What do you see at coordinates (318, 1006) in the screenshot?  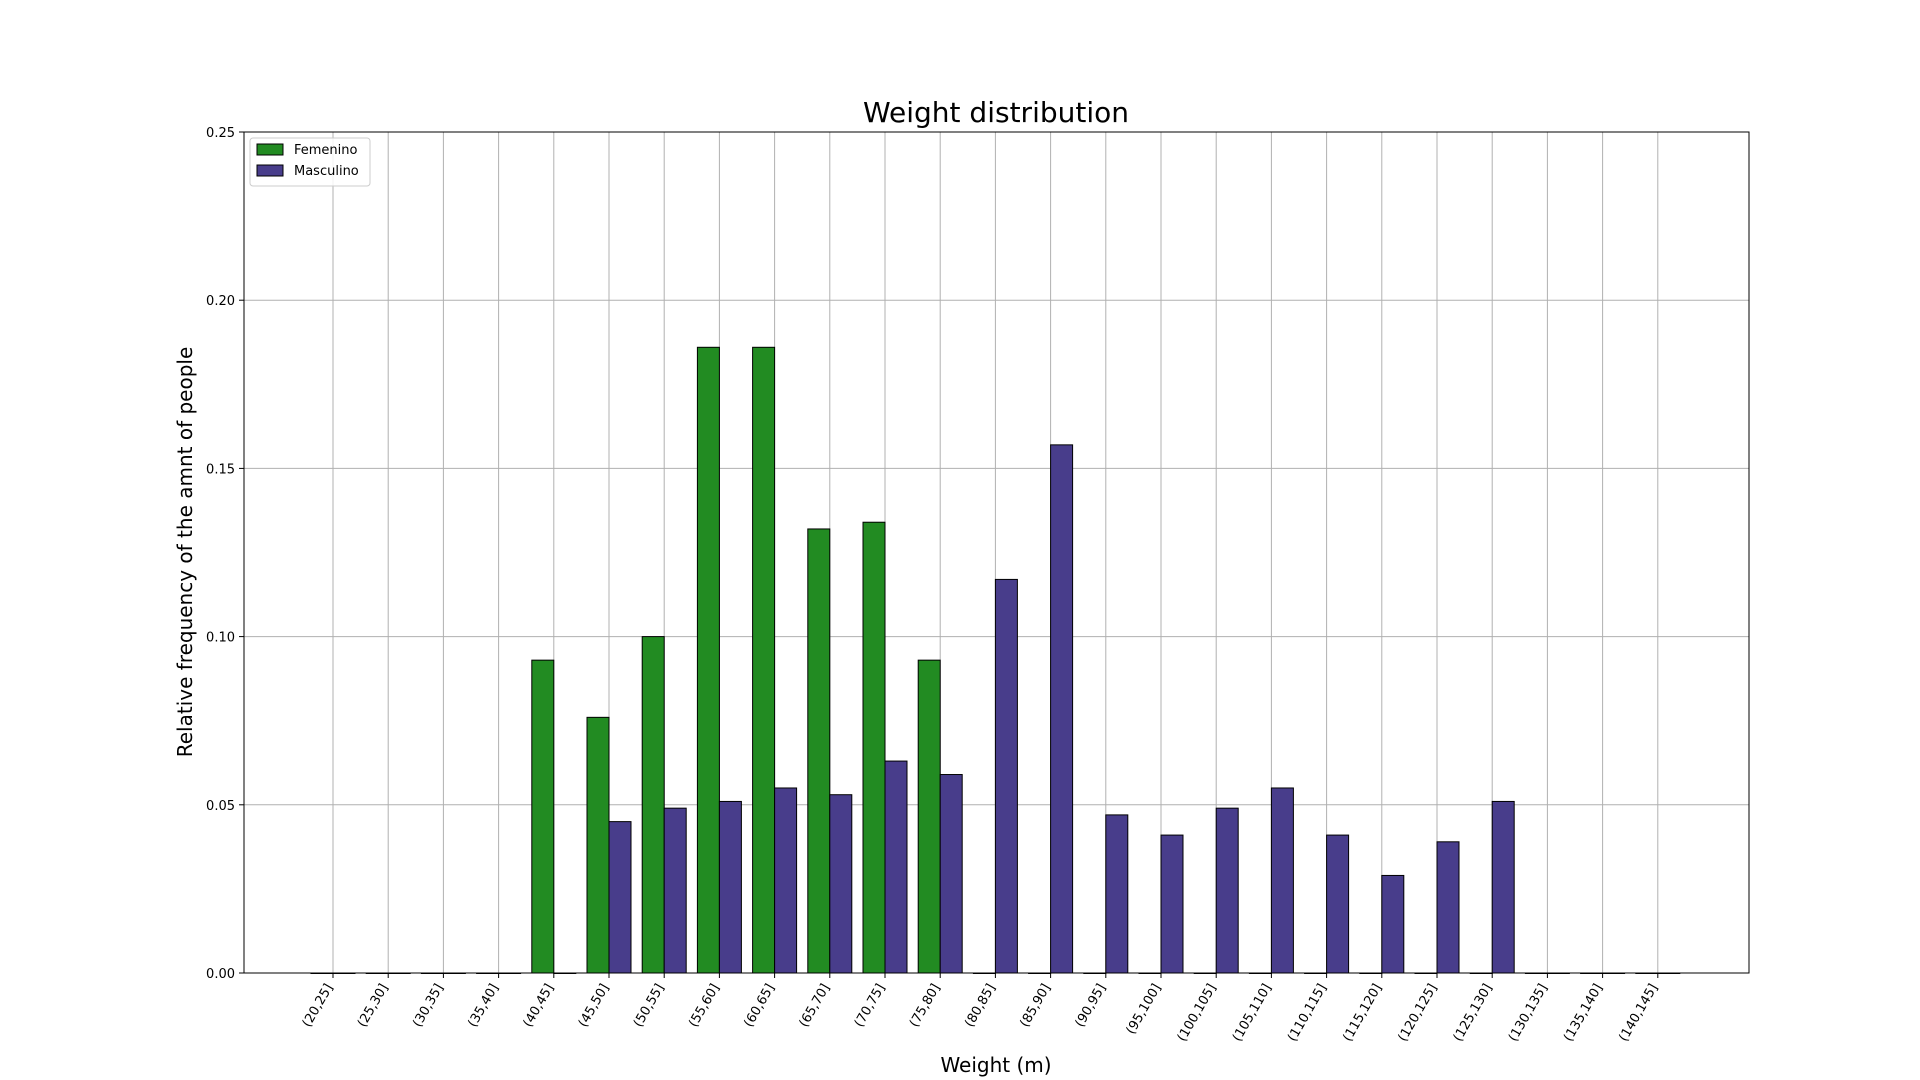 I see `x-tick-label: (20,25]` at bounding box center [318, 1006].